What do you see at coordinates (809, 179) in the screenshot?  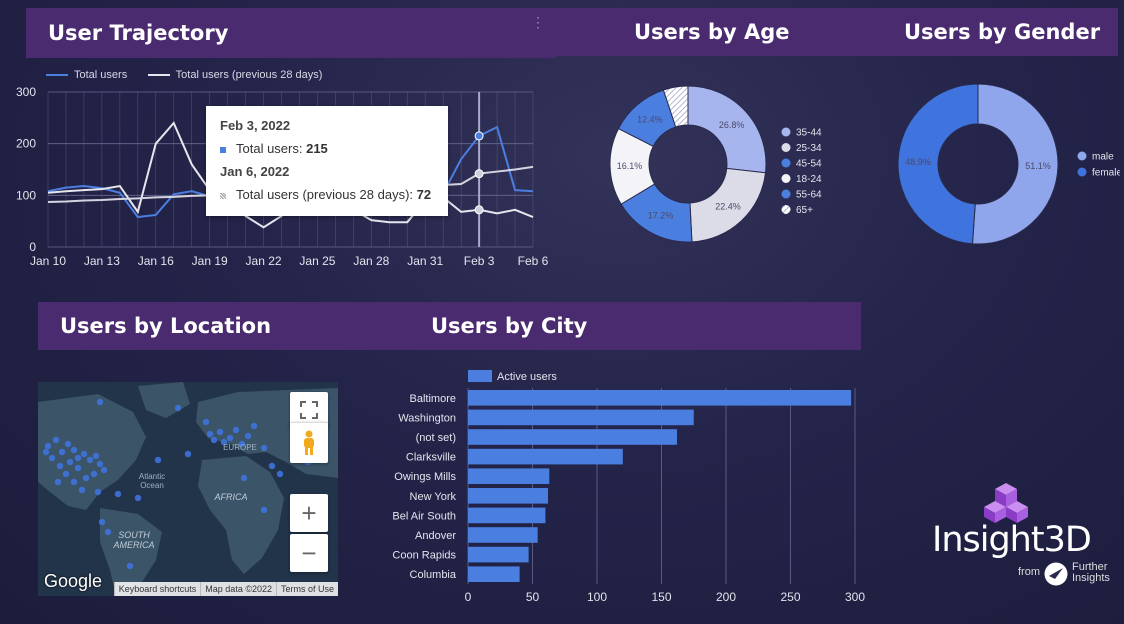 I see `legend-label-18-24: 18-24` at bounding box center [809, 179].